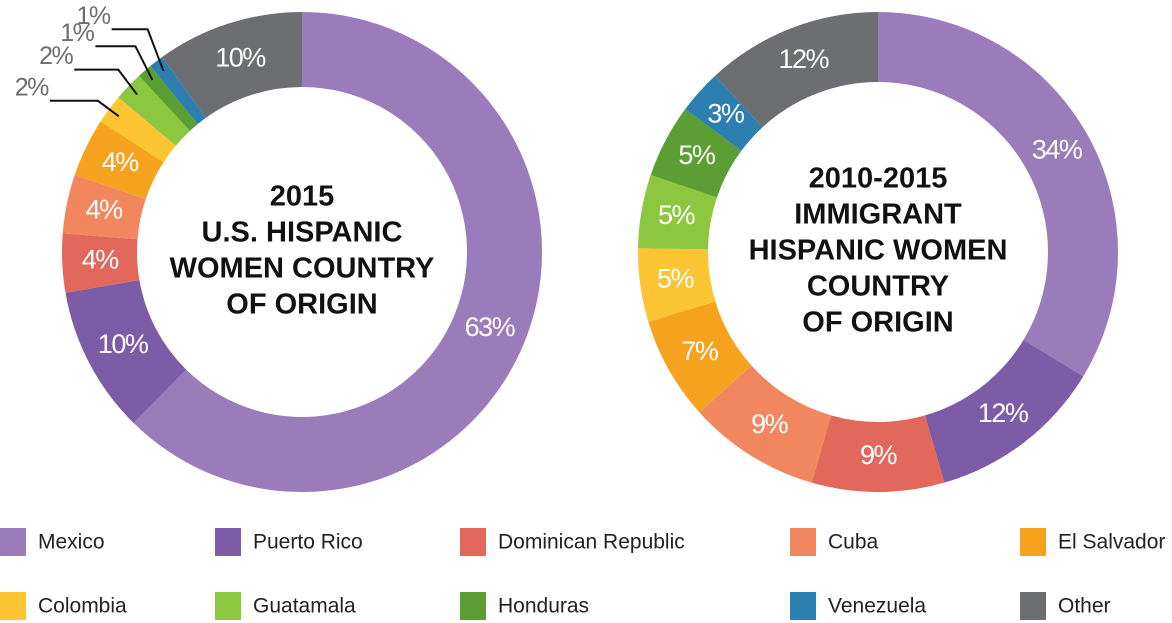 The width and height of the screenshot is (1172, 623). Describe the element at coordinates (304, 606) in the screenshot. I see `legend-label: Guatamala` at that location.